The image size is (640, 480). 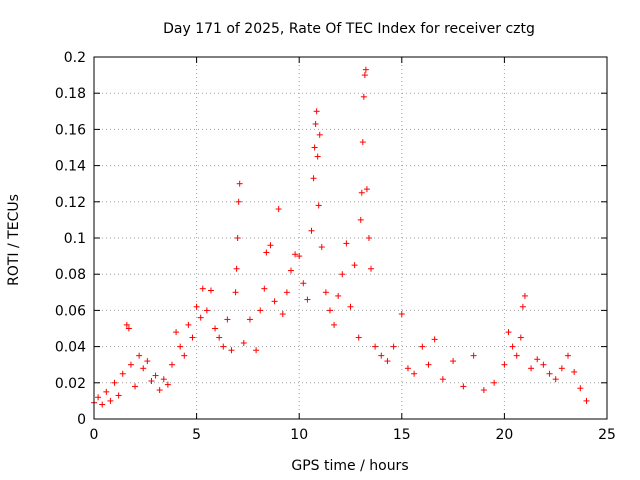 What do you see at coordinates (70, 167) in the screenshot?
I see `y-tick-label: 0.14` at bounding box center [70, 167].